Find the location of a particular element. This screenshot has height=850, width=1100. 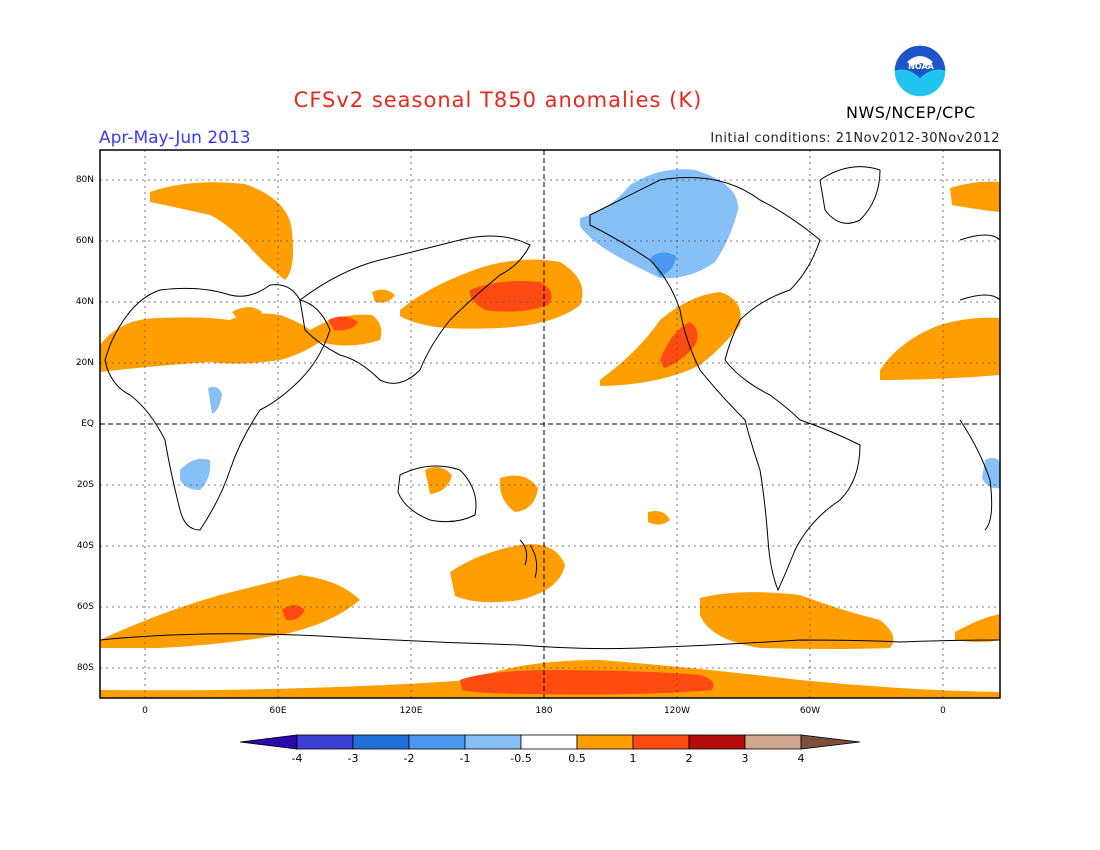

season-label: Apr-May-Jun 2013 is located at coordinates (175, 138).